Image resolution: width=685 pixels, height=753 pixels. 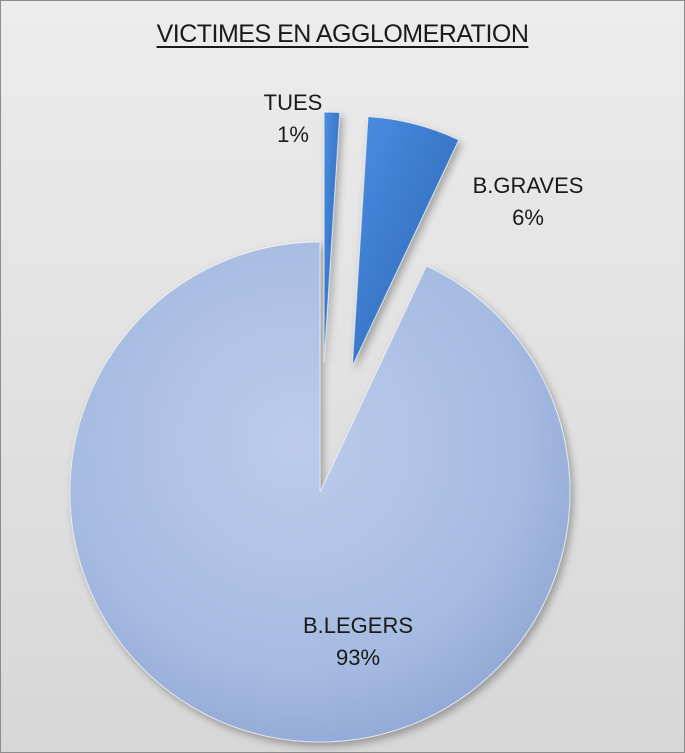 I want to click on pie-slice-tues, so click(x=332, y=237).